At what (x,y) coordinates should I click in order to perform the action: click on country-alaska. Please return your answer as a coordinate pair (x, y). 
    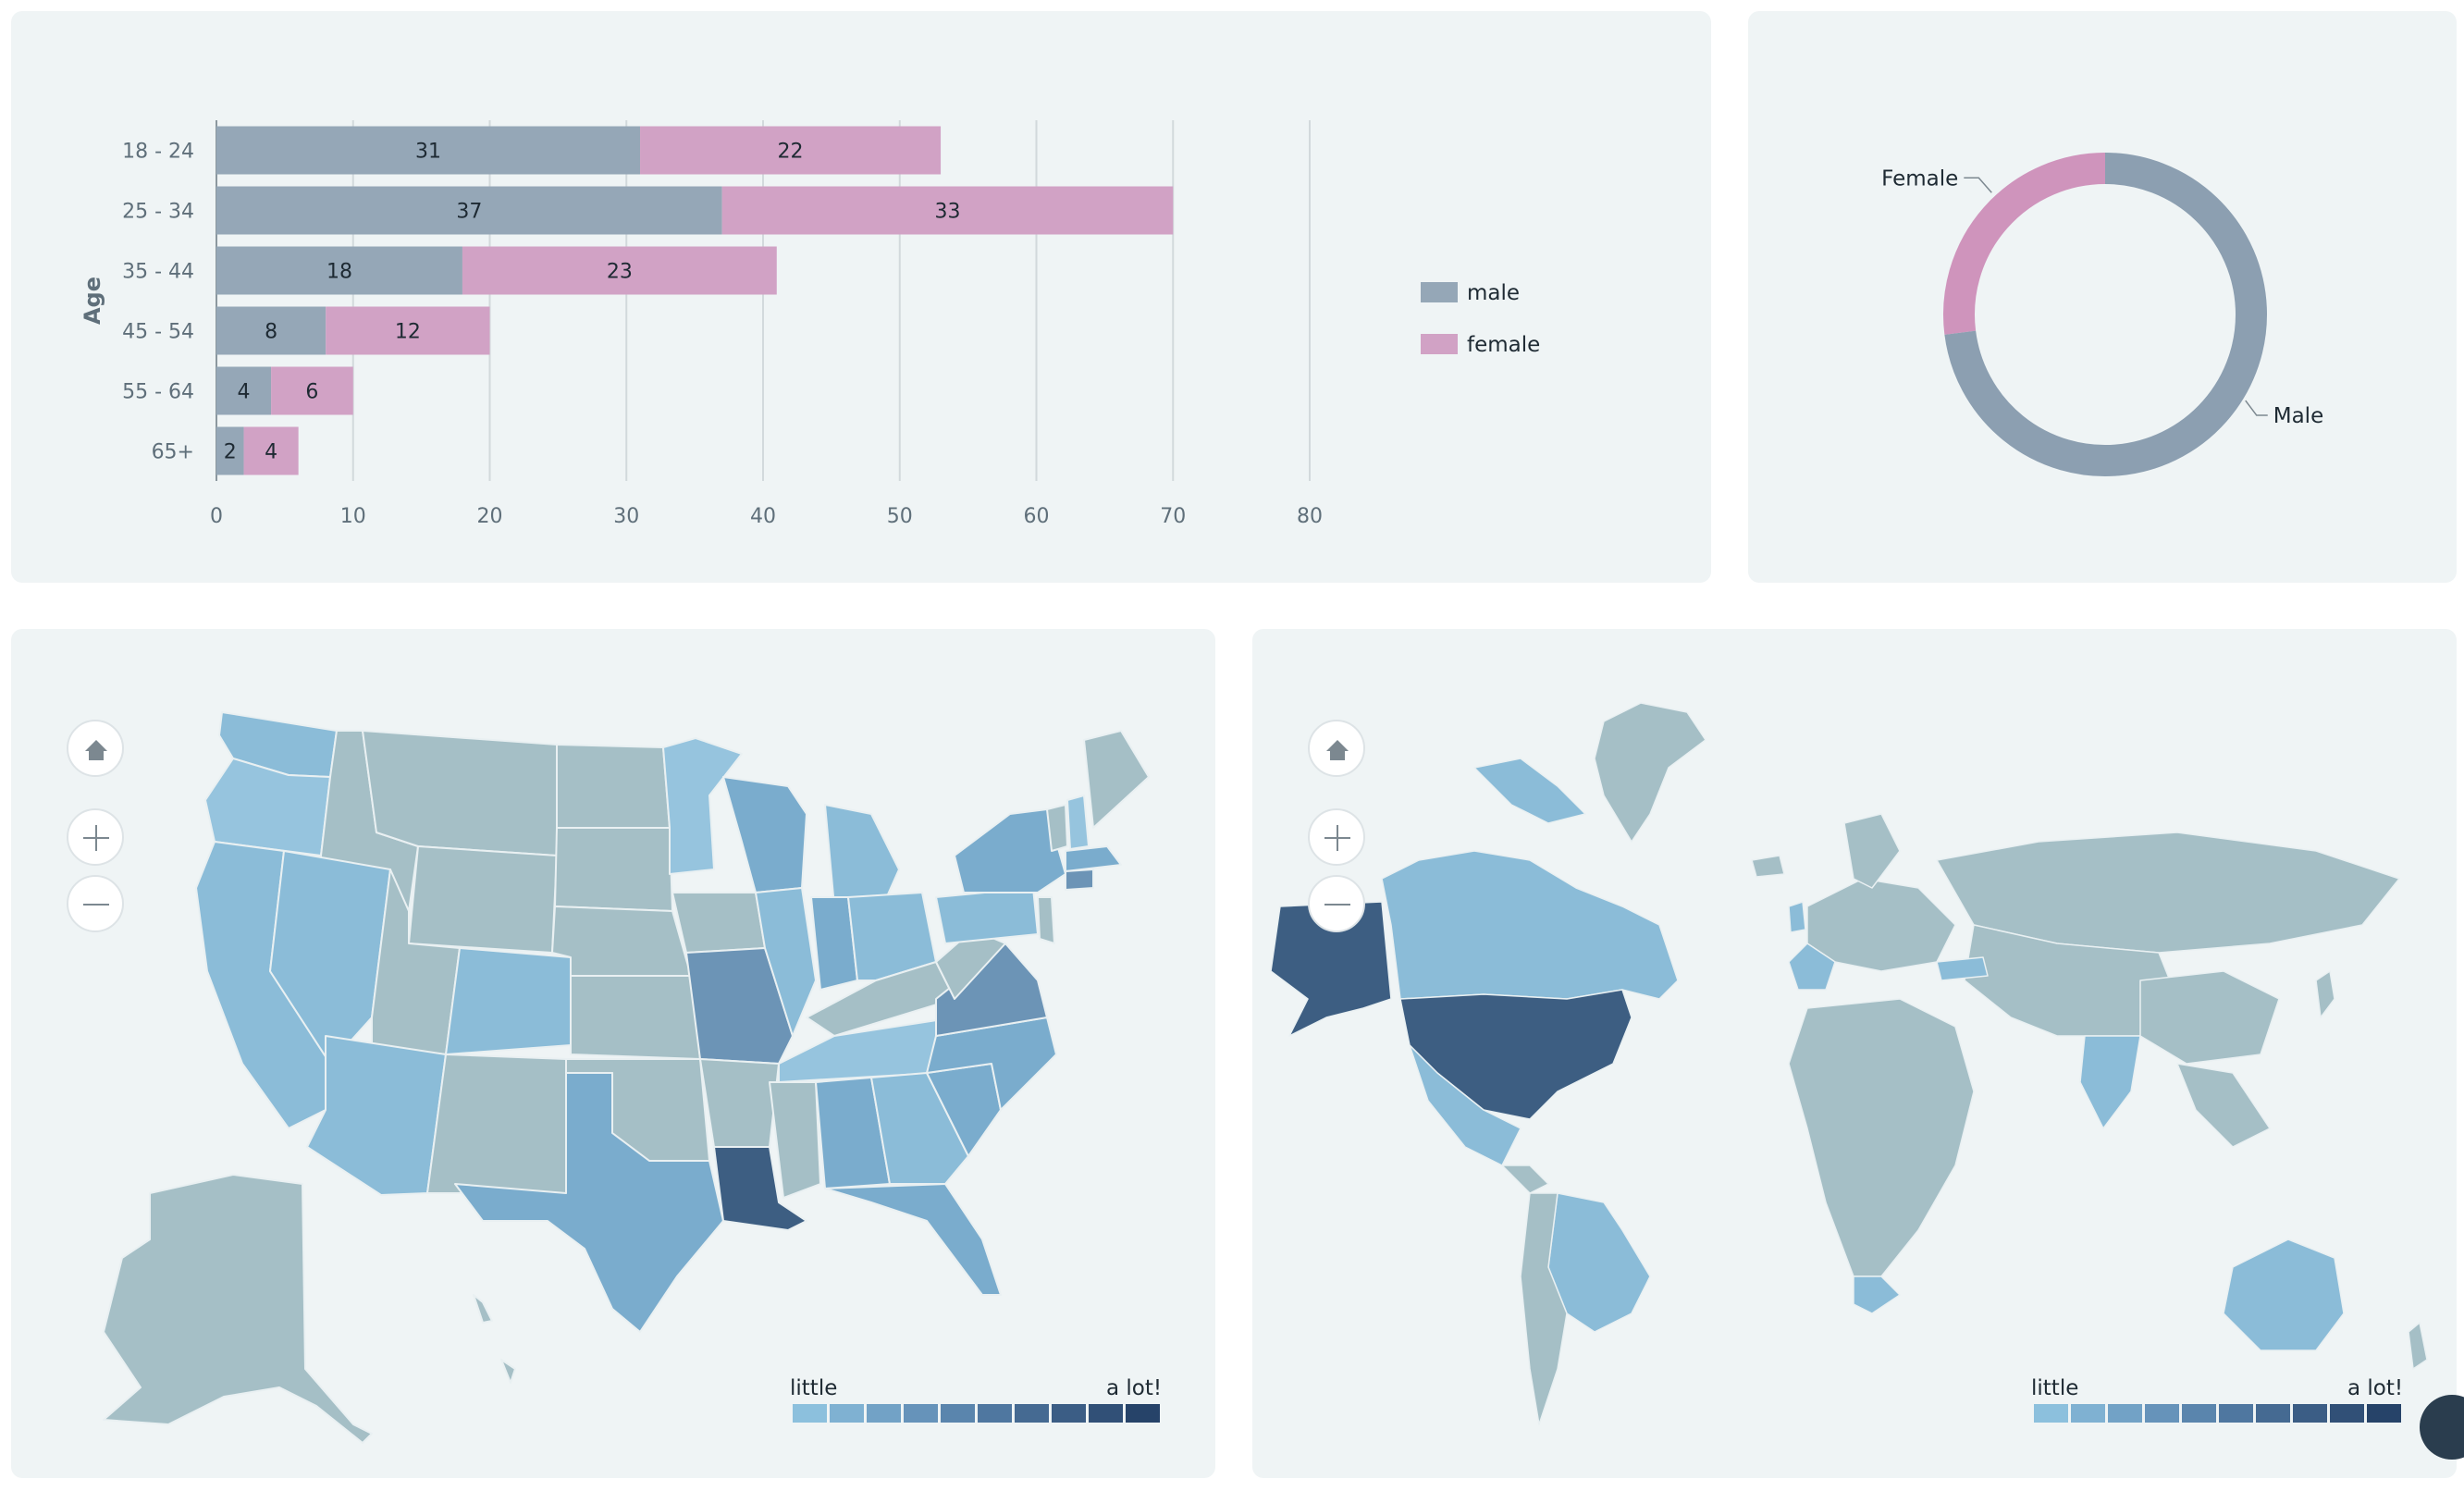
    Looking at the image, I should click on (1331, 969).